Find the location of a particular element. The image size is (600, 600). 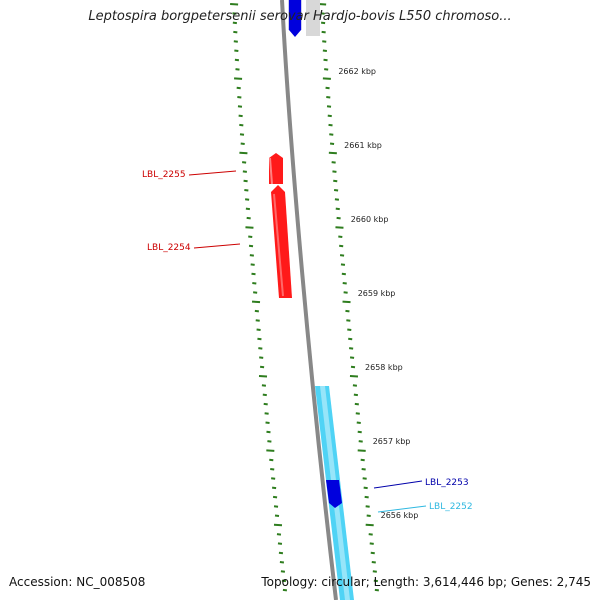

gene-fragment-top-blue is located at coordinates (295, 18).